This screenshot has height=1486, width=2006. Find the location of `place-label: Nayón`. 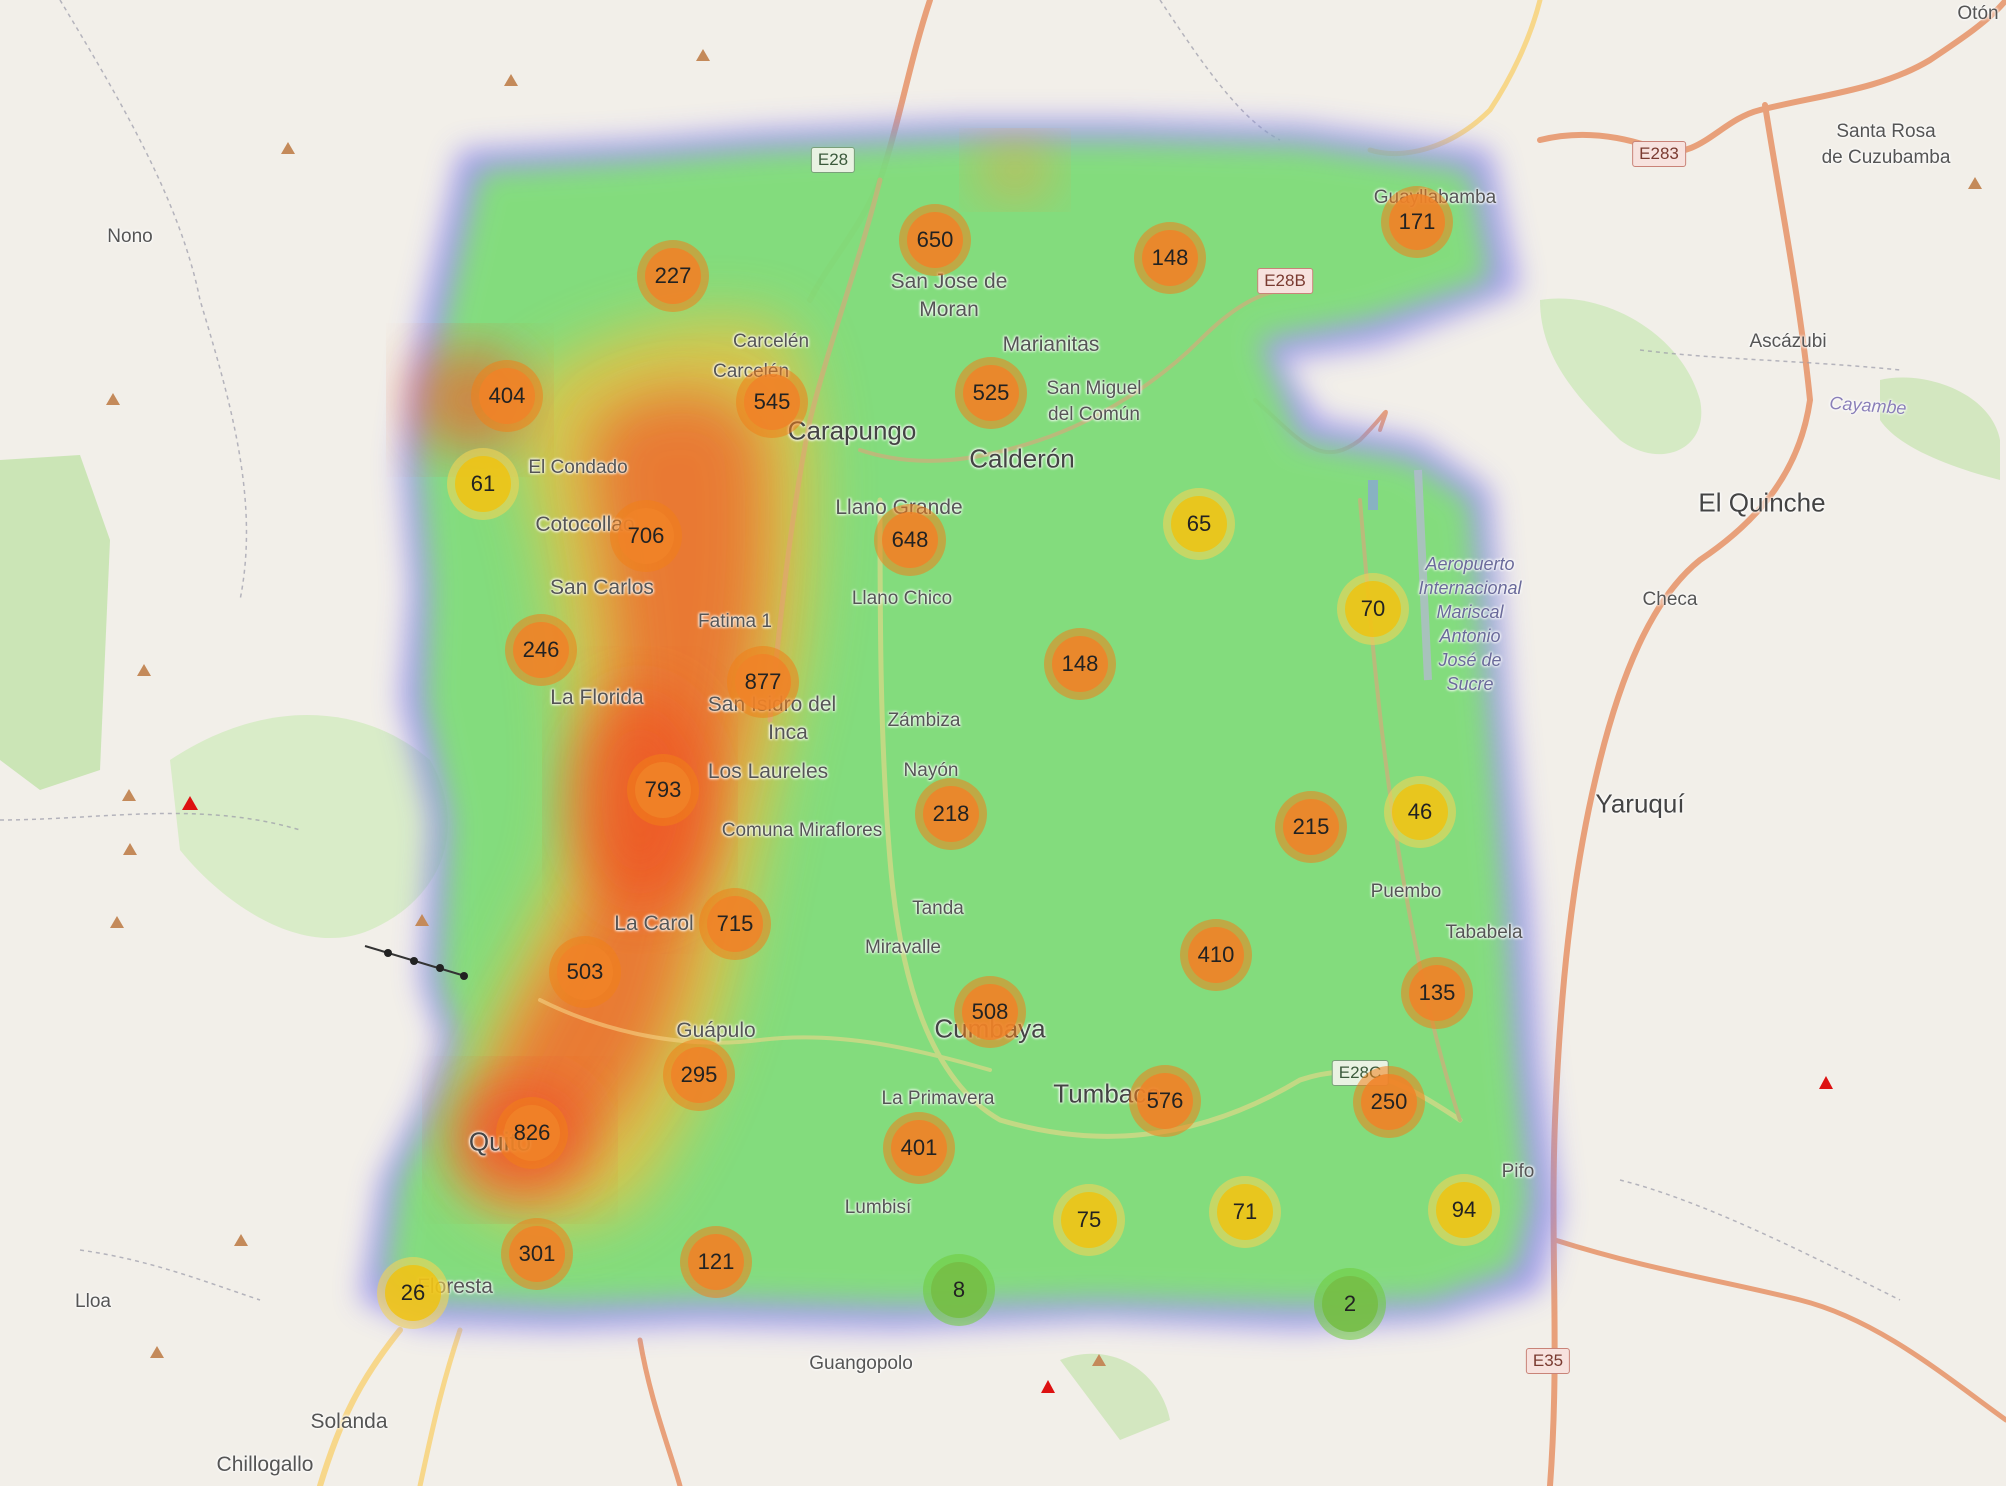

place-label: Nayón is located at coordinates (931, 770).